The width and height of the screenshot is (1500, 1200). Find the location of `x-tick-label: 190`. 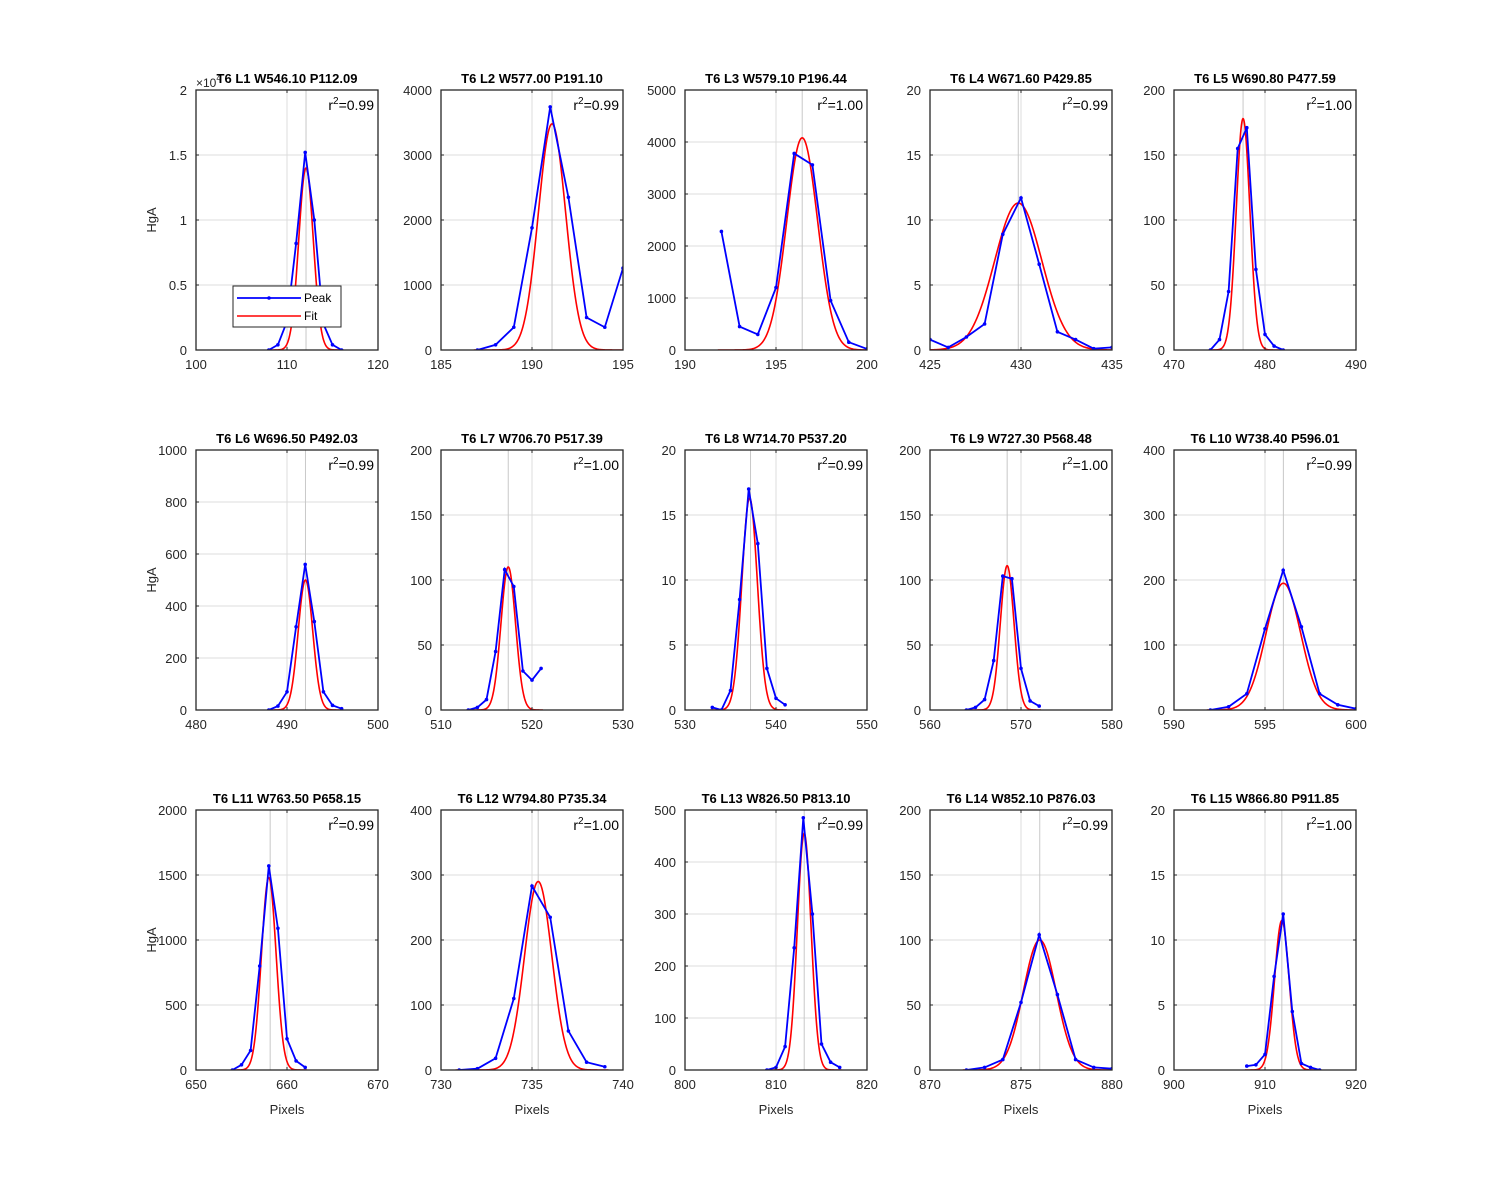

x-tick-label: 190 is located at coordinates (685, 364).